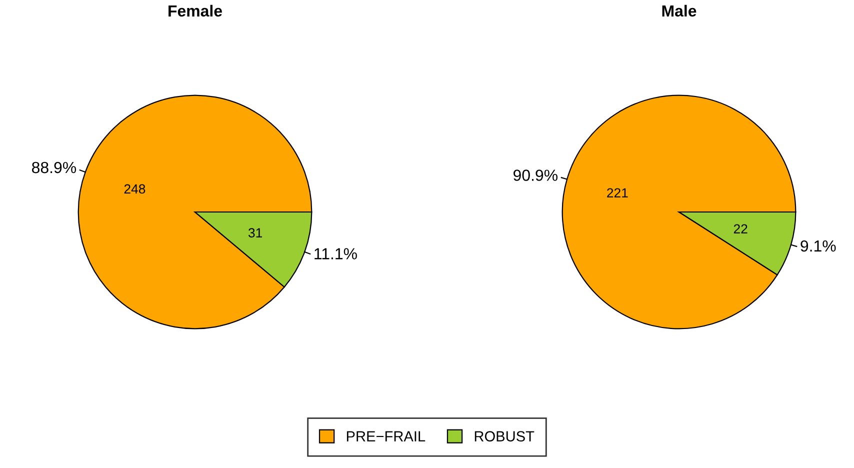 This screenshot has height=468, width=854. Describe the element at coordinates (679, 10) in the screenshot. I see `chart-title: Male` at that location.